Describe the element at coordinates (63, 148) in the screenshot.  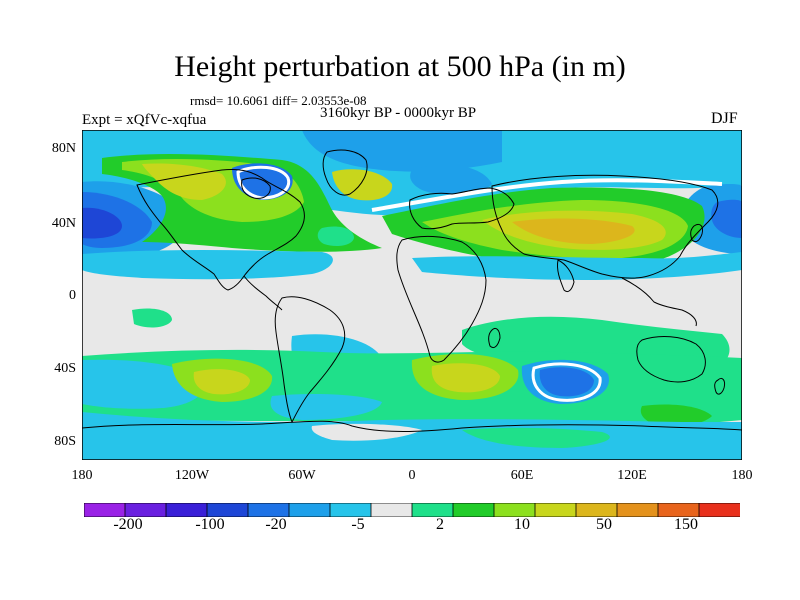
I see `lat-tick-80n: 80N` at that location.